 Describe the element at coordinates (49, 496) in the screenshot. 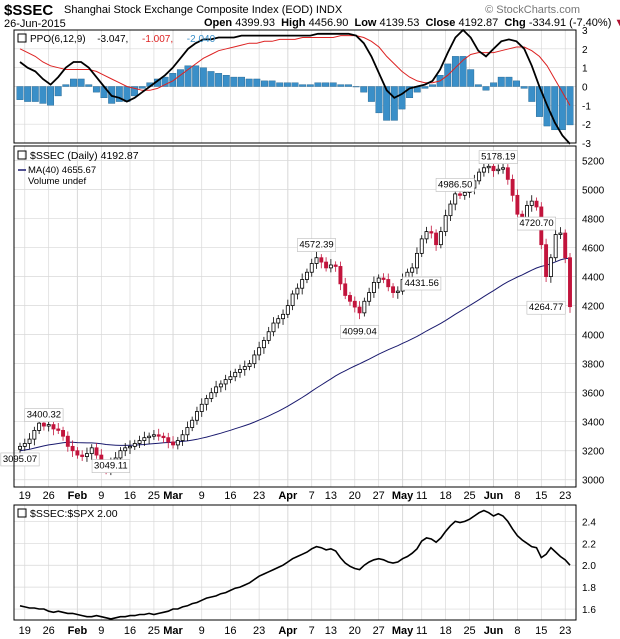

I see `x-tick-label: 26` at that location.